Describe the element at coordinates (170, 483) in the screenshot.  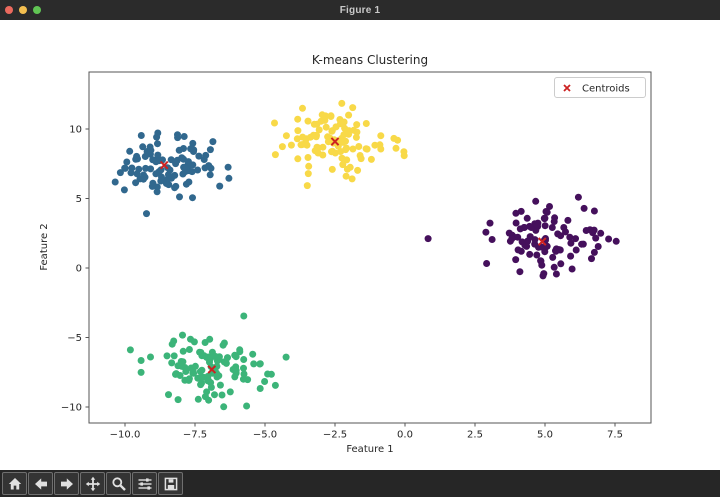
I see `save-button` at that location.